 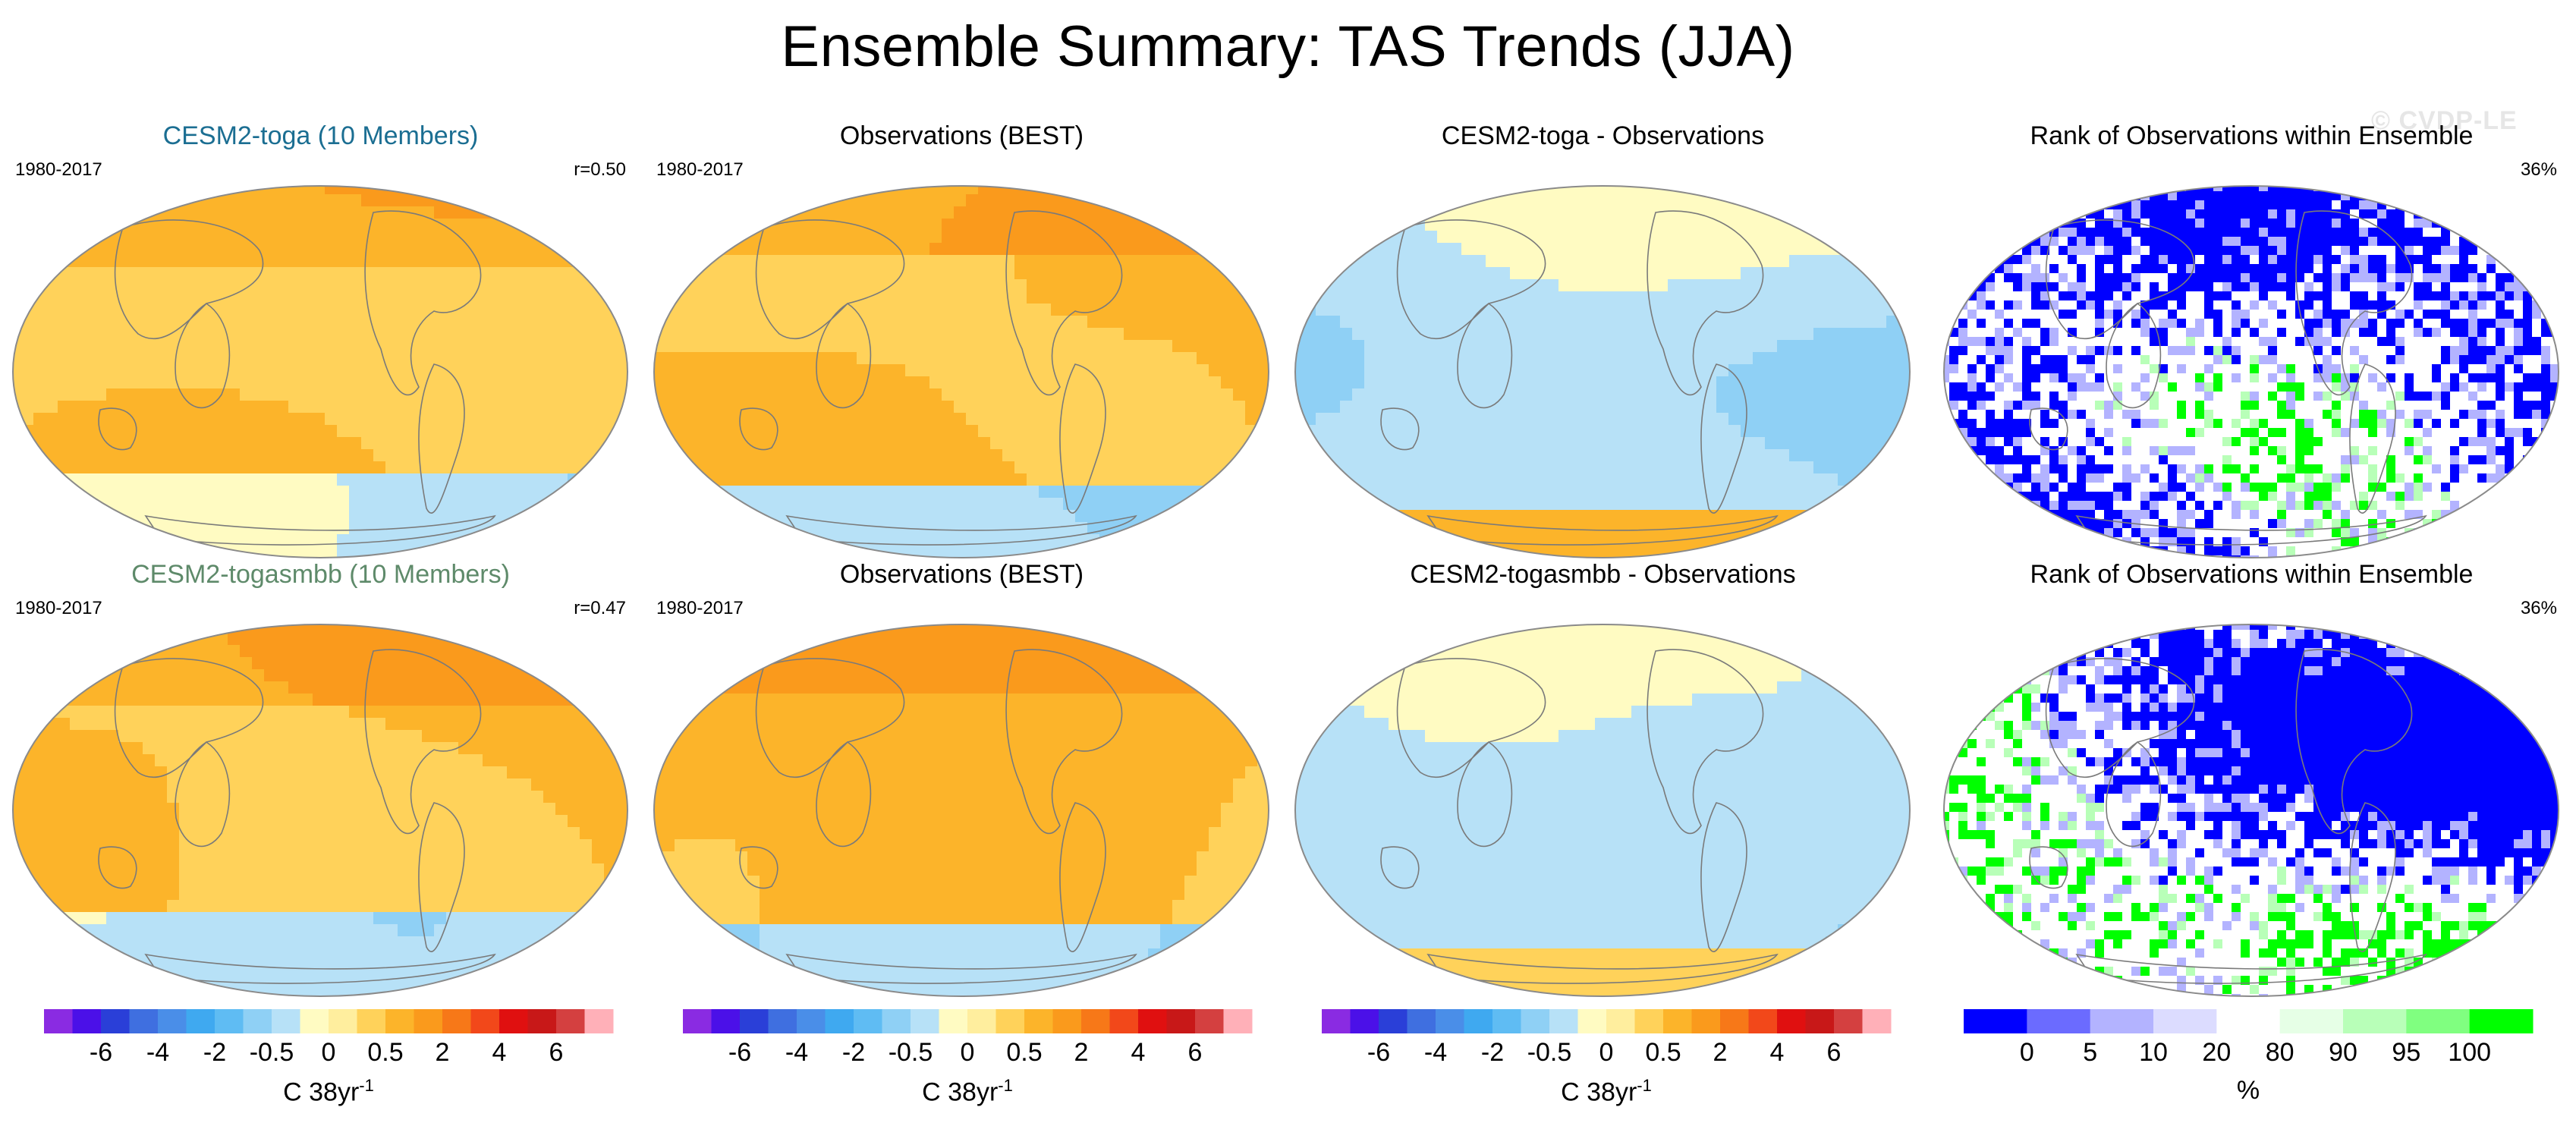 I want to click on colorbar-swatches, so click(x=968, y=1021).